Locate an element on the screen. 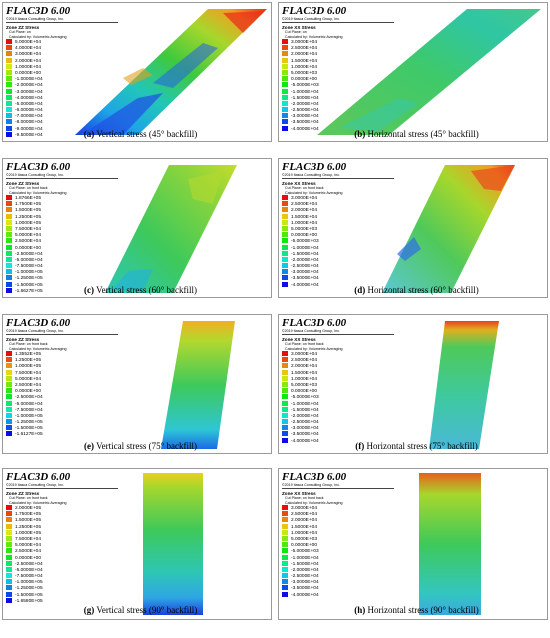  legend-entry: -8.0000E+04 is located at coordinates (62, 122).